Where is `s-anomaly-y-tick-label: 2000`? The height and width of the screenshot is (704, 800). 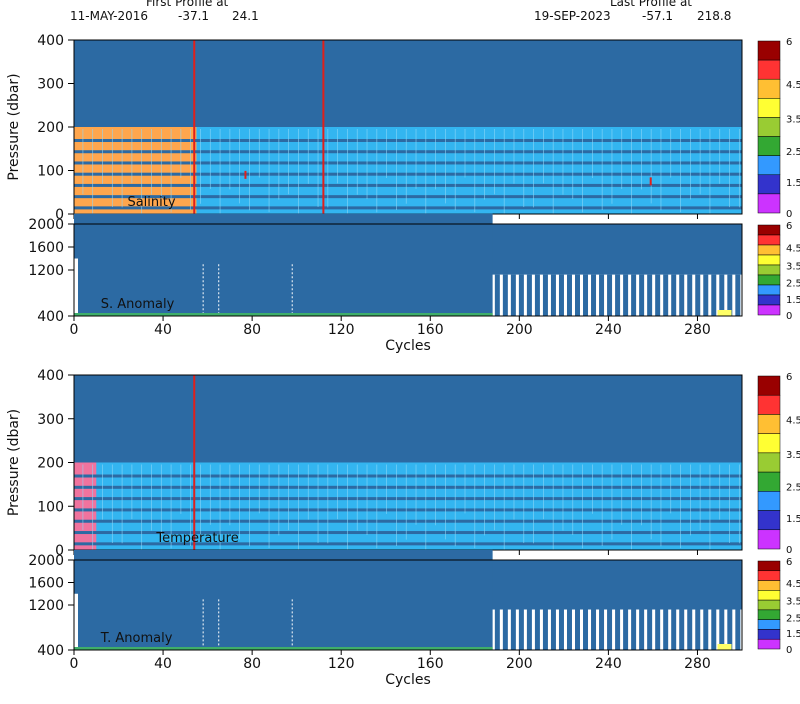
s-anomaly-y-tick-label: 2000 is located at coordinates (46, 225).